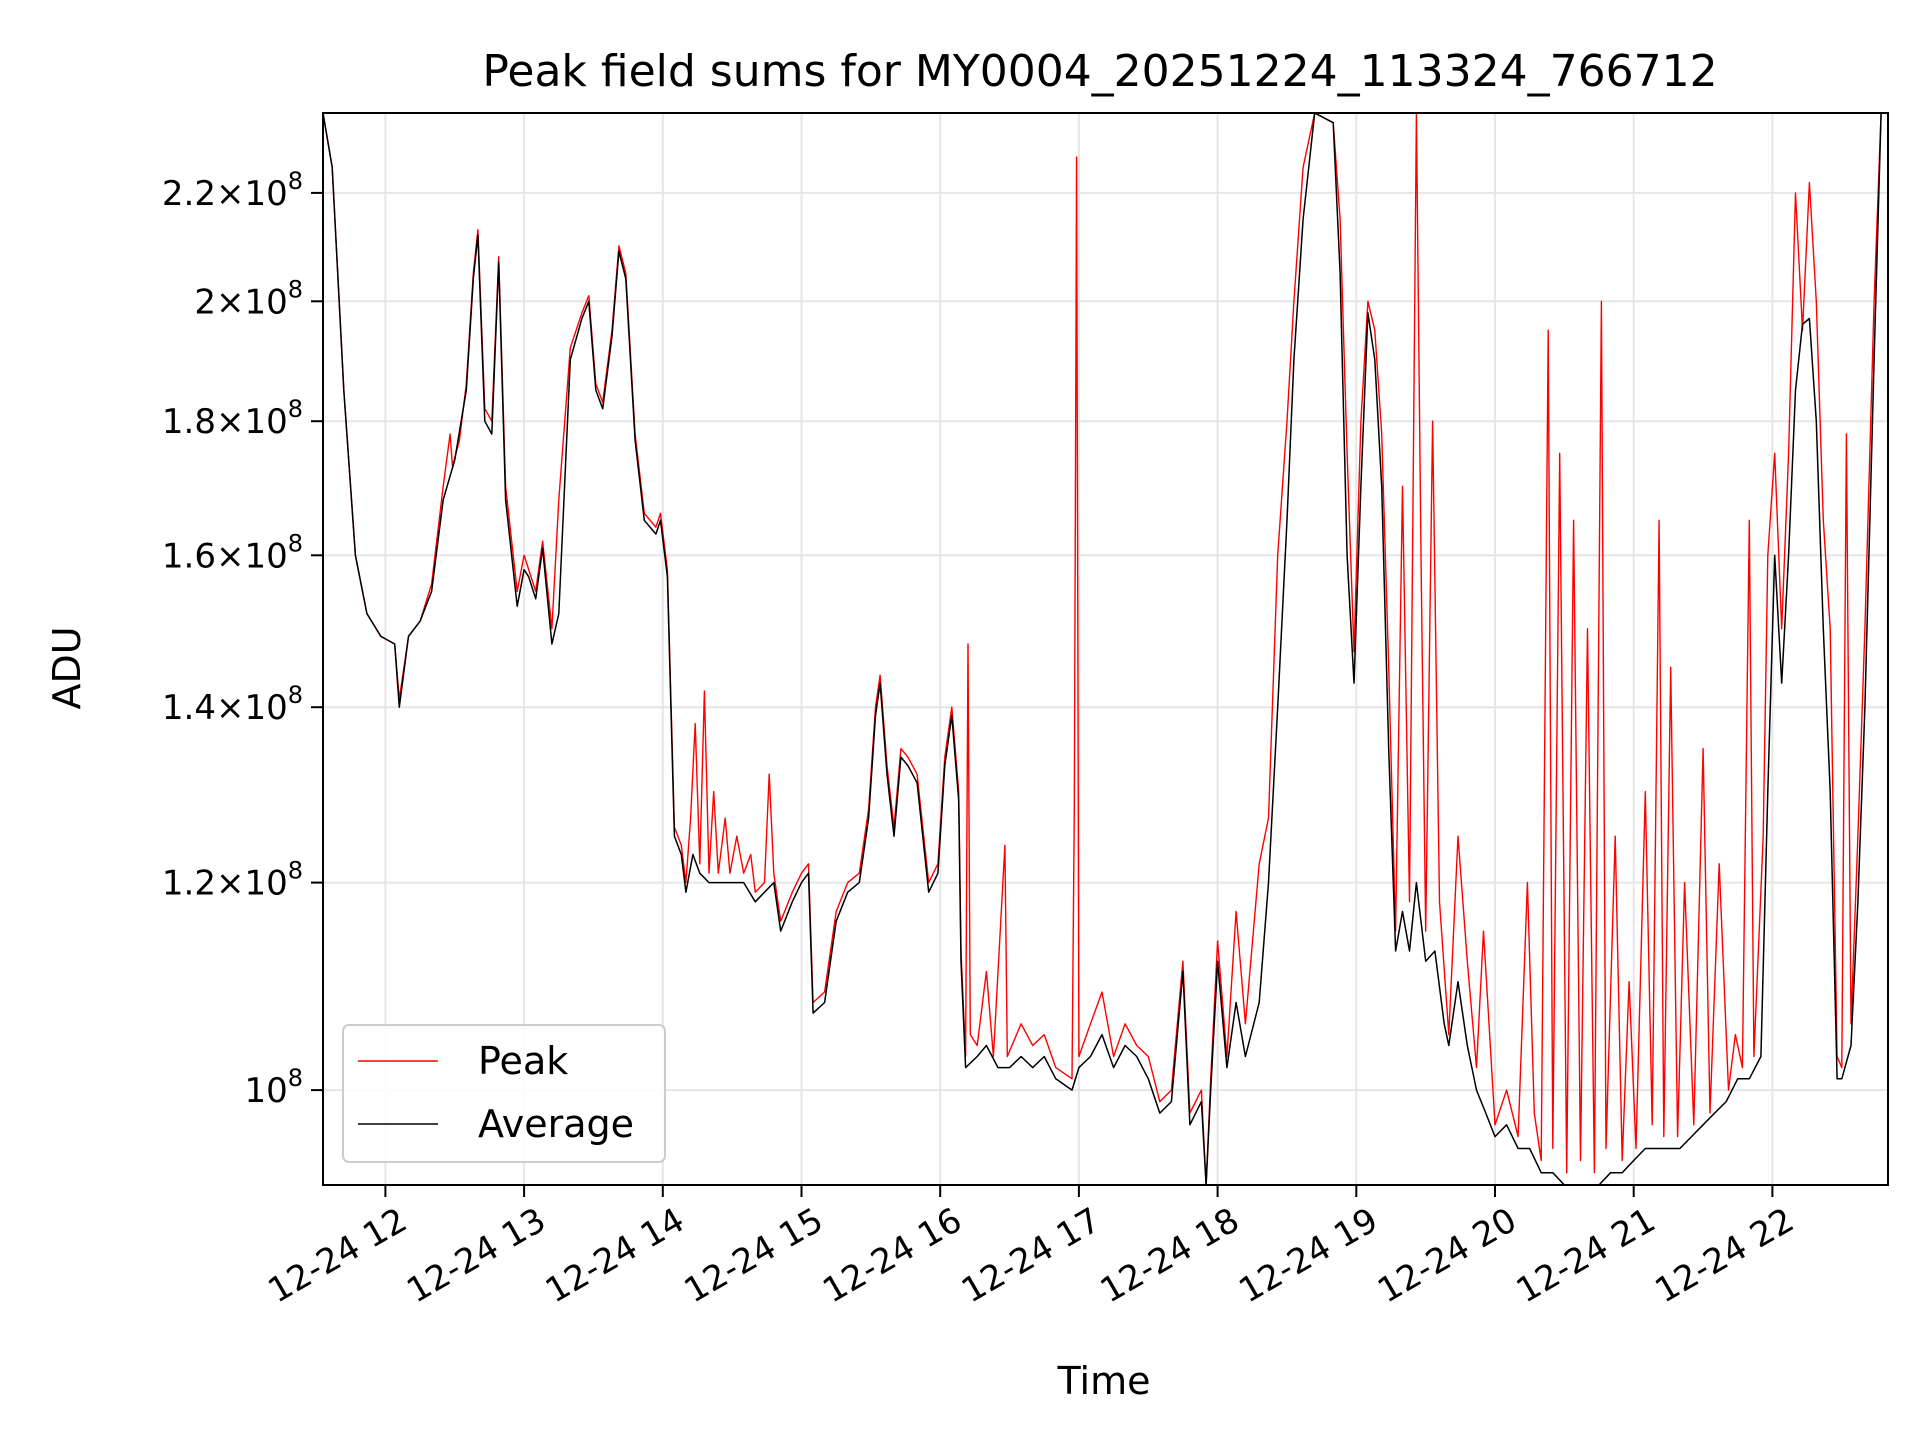  I want to click on y-tick-mantissa: 1.4, so click(189, 708).